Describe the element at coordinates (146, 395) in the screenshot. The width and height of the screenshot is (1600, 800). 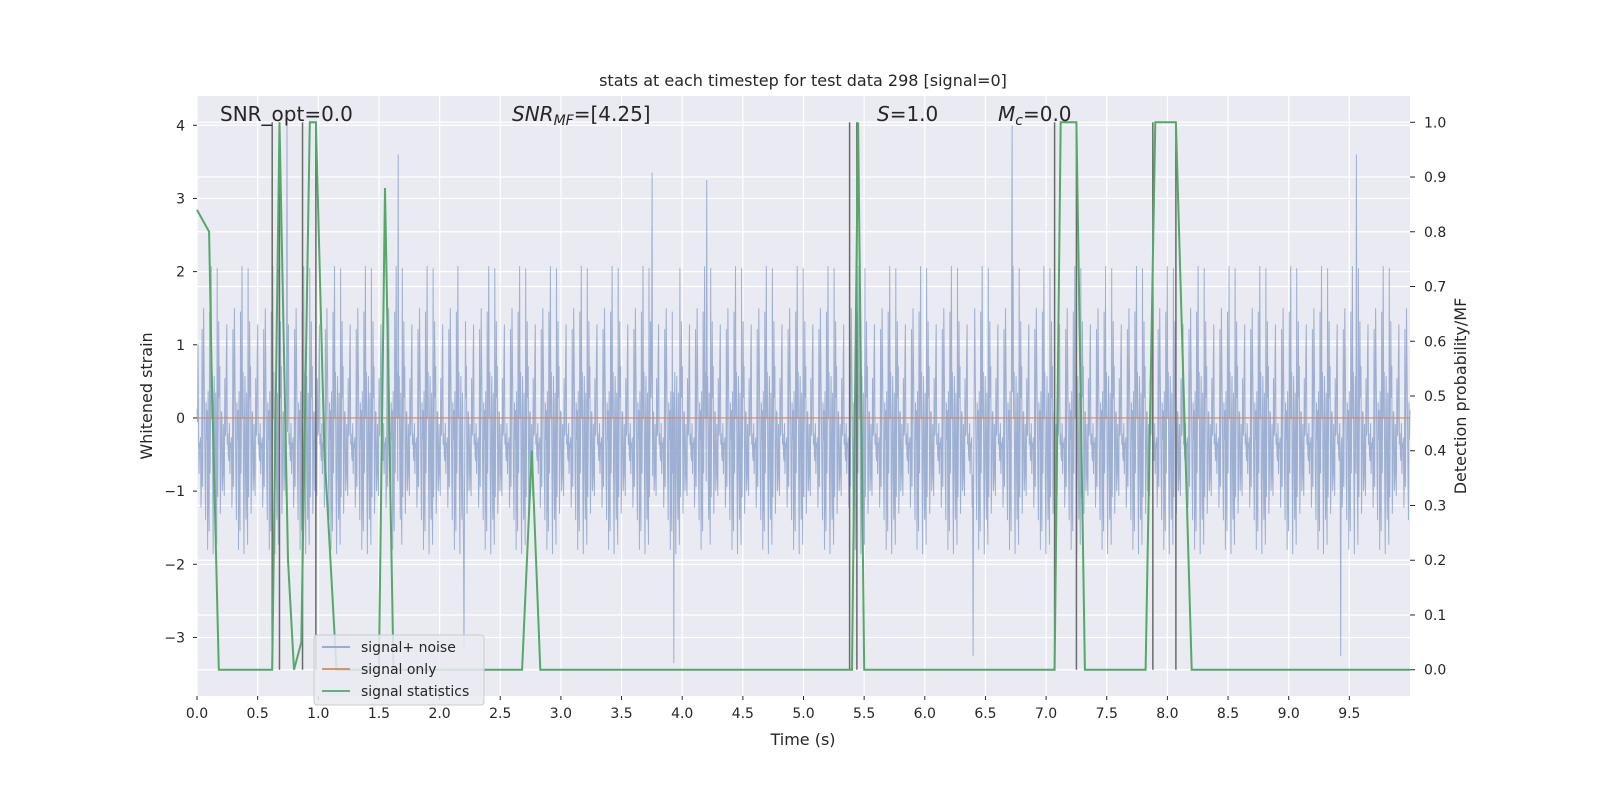
I see `y-axis-title: Whitened strain` at that location.